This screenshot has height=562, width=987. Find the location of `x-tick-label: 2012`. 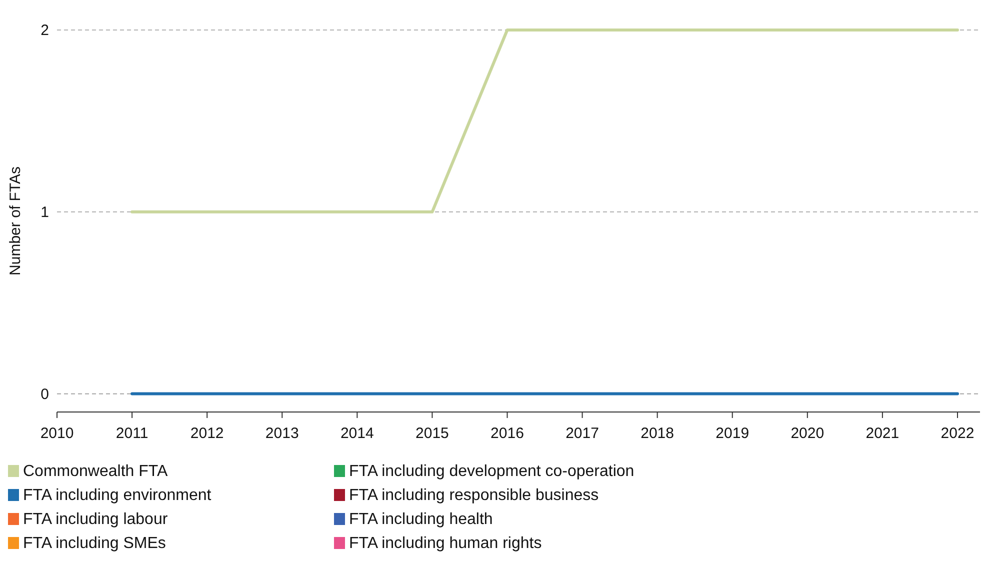

x-tick-label: 2012 is located at coordinates (207, 433).